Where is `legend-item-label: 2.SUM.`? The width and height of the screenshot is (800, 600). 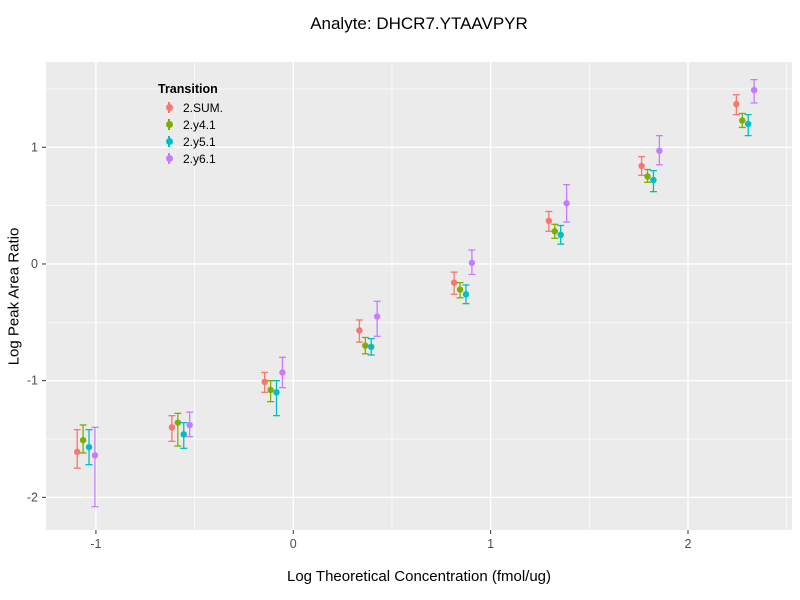
legend-item-label: 2.SUM. is located at coordinates (203, 107).